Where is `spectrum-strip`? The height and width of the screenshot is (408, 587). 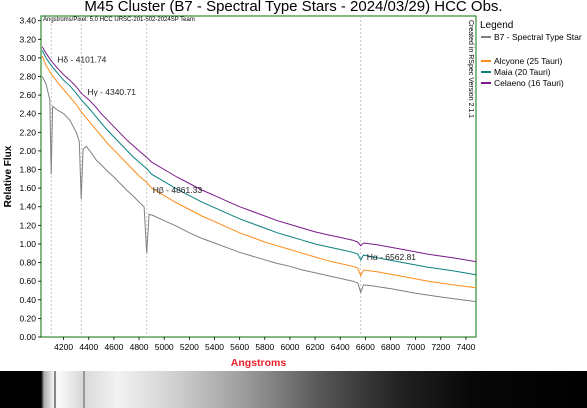 spectrum-strip is located at coordinates (293, 389).